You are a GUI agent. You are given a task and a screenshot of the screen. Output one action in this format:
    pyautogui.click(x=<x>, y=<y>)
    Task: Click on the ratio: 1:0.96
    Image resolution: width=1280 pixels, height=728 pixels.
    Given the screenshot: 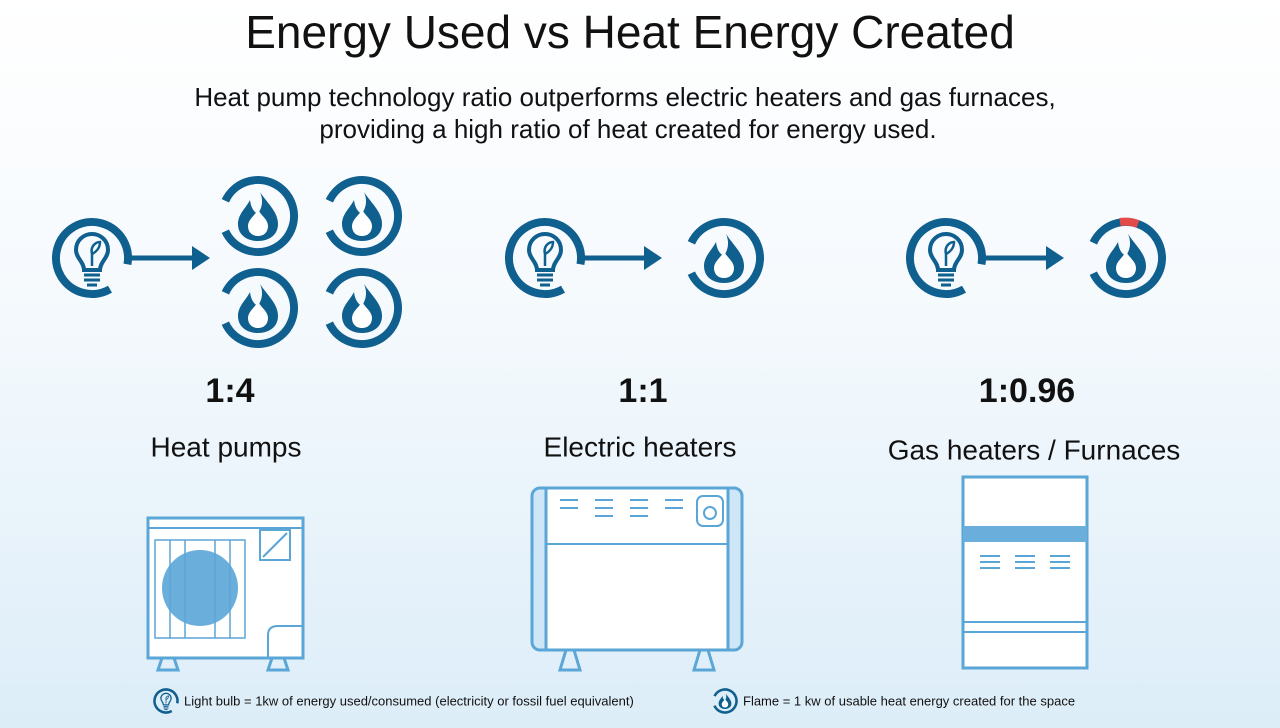 What is the action you would take?
    pyautogui.click(x=1027, y=391)
    